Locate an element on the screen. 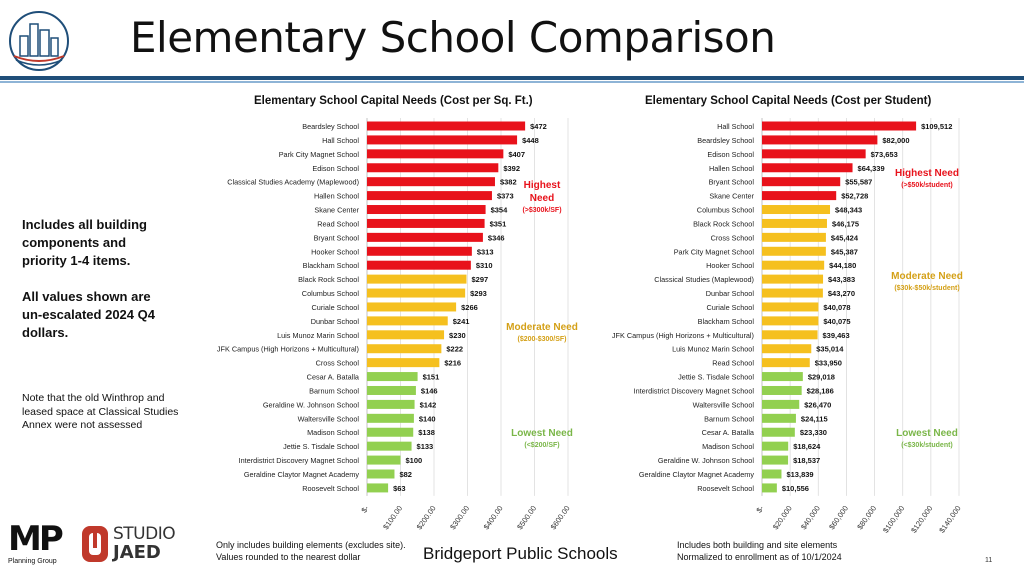 This screenshot has height=576, width=1024. value-label-1-22: $23,330 is located at coordinates (813, 432).